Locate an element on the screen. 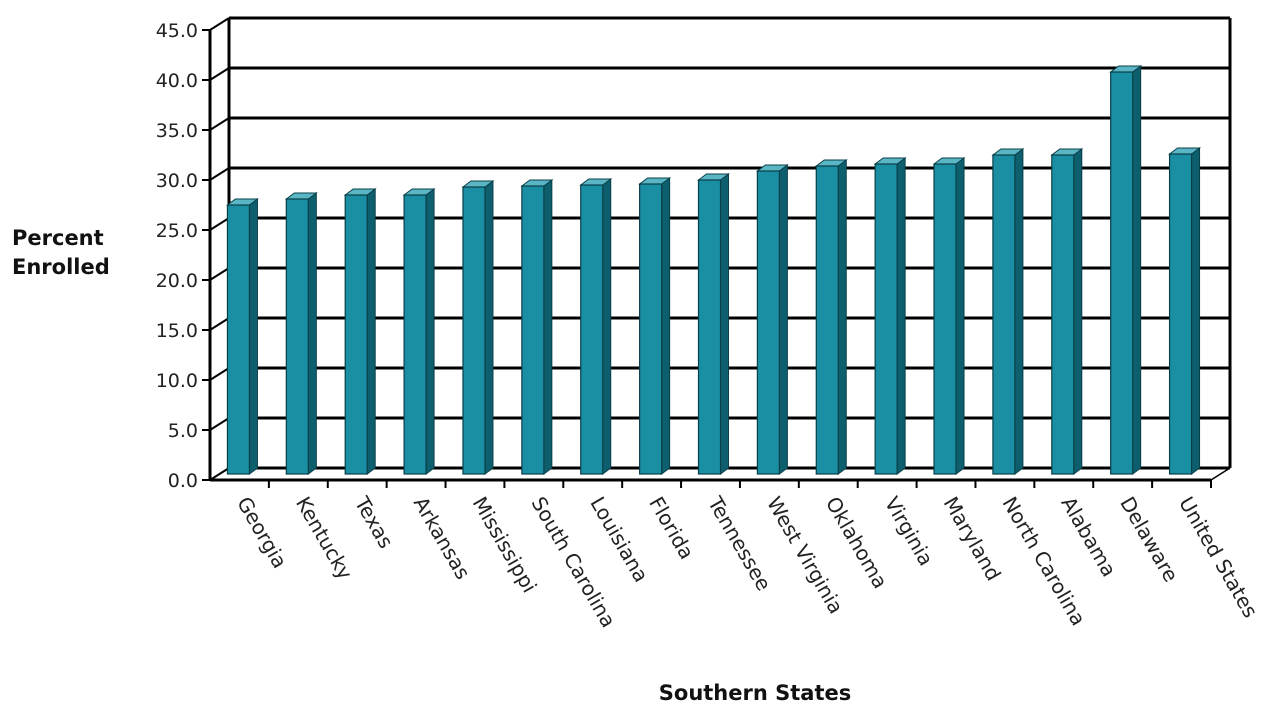 The width and height of the screenshot is (1284, 707). y-tick-label: 0.0 is located at coordinates (183, 481).